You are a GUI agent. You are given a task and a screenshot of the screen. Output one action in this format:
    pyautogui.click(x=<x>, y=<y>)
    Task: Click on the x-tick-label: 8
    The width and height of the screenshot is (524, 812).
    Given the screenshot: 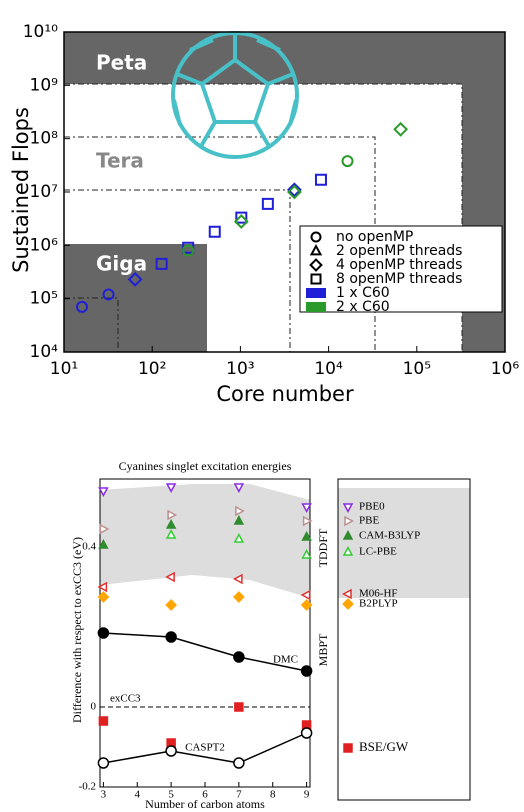 What is the action you would take?
    pyautogui.click(x=273, y=795)
    